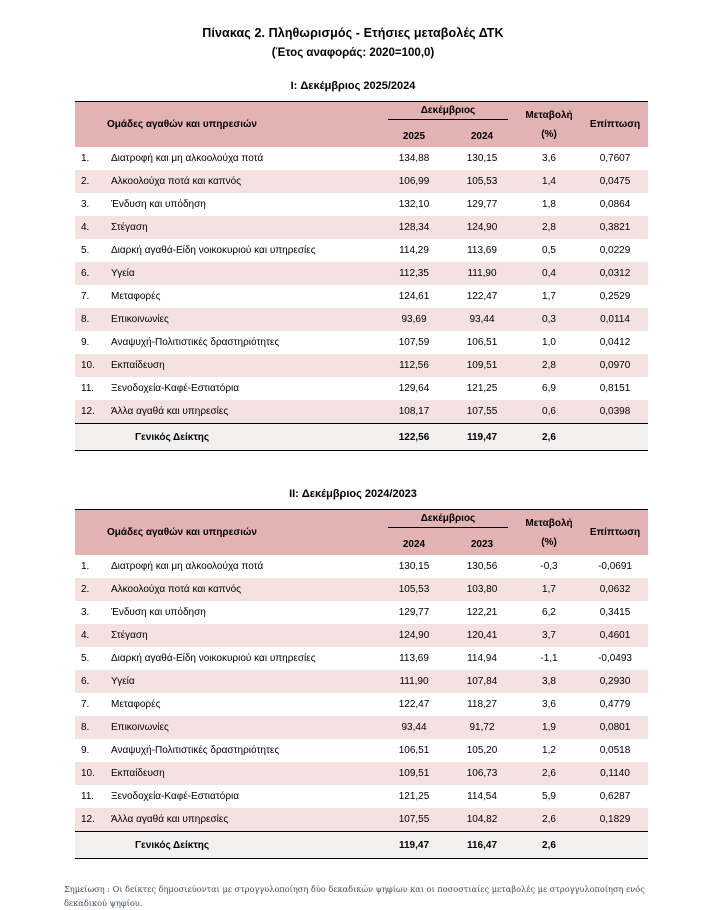  What do you see at coordinates (414, 296) in the screenshot?
I see `row-value-year1: 124,61` at bounding box center [414, 296].